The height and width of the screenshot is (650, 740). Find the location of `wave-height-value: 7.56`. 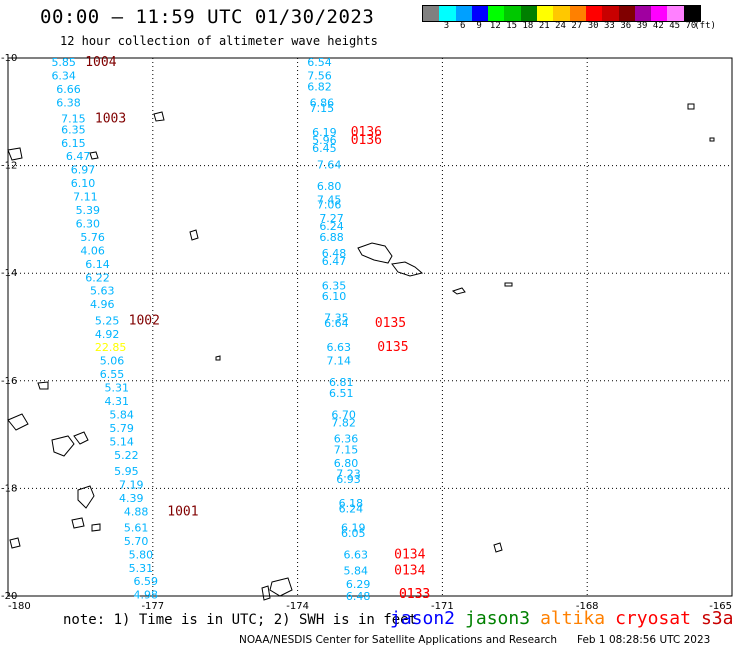

wave-height-value: 7.56 is located at coordinates (319, 76).